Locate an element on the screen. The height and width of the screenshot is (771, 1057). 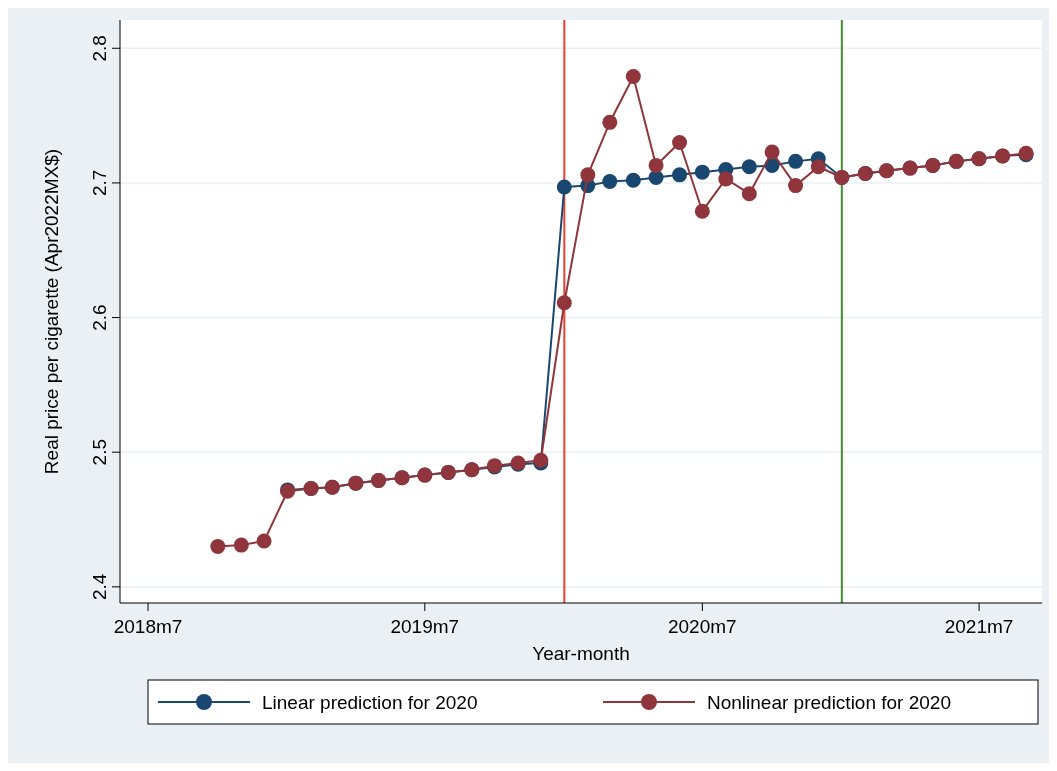
legend-label: Nonlinear prediction for 2020 is located at coordinates (829, 702).